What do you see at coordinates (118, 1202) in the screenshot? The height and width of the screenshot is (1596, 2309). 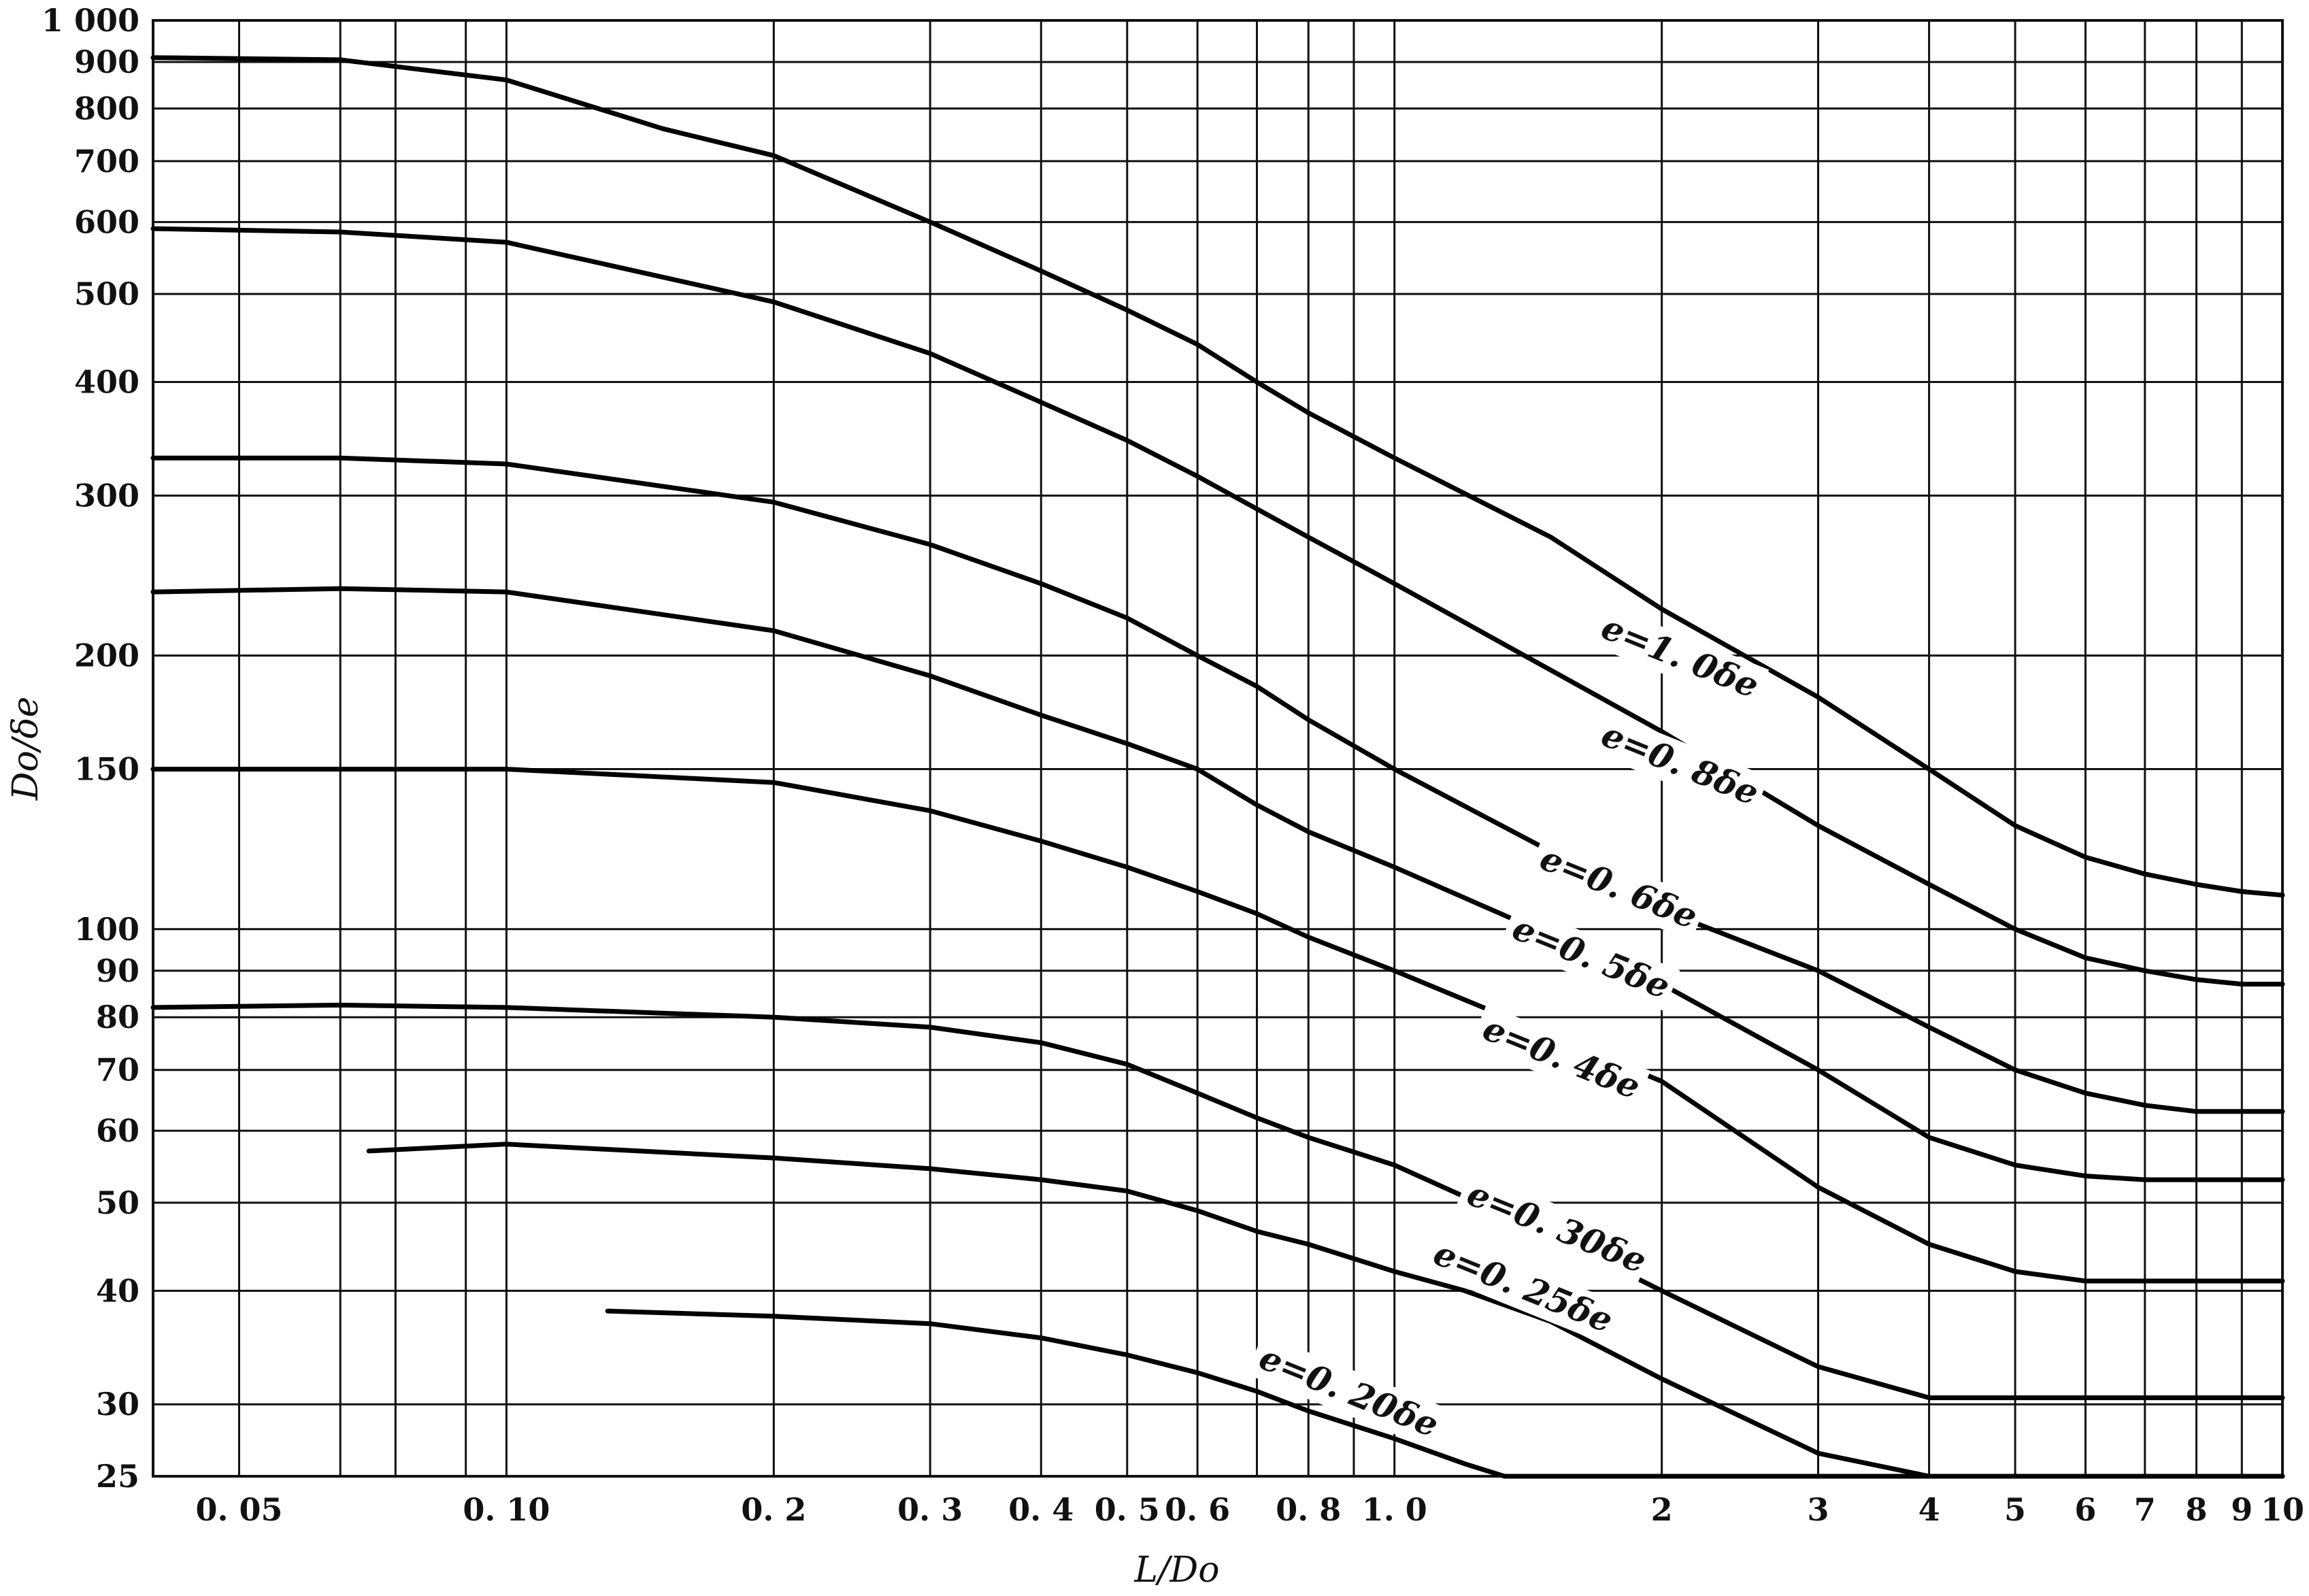 I see `y-tick-label: 50` at bounding box center [118, 1202].